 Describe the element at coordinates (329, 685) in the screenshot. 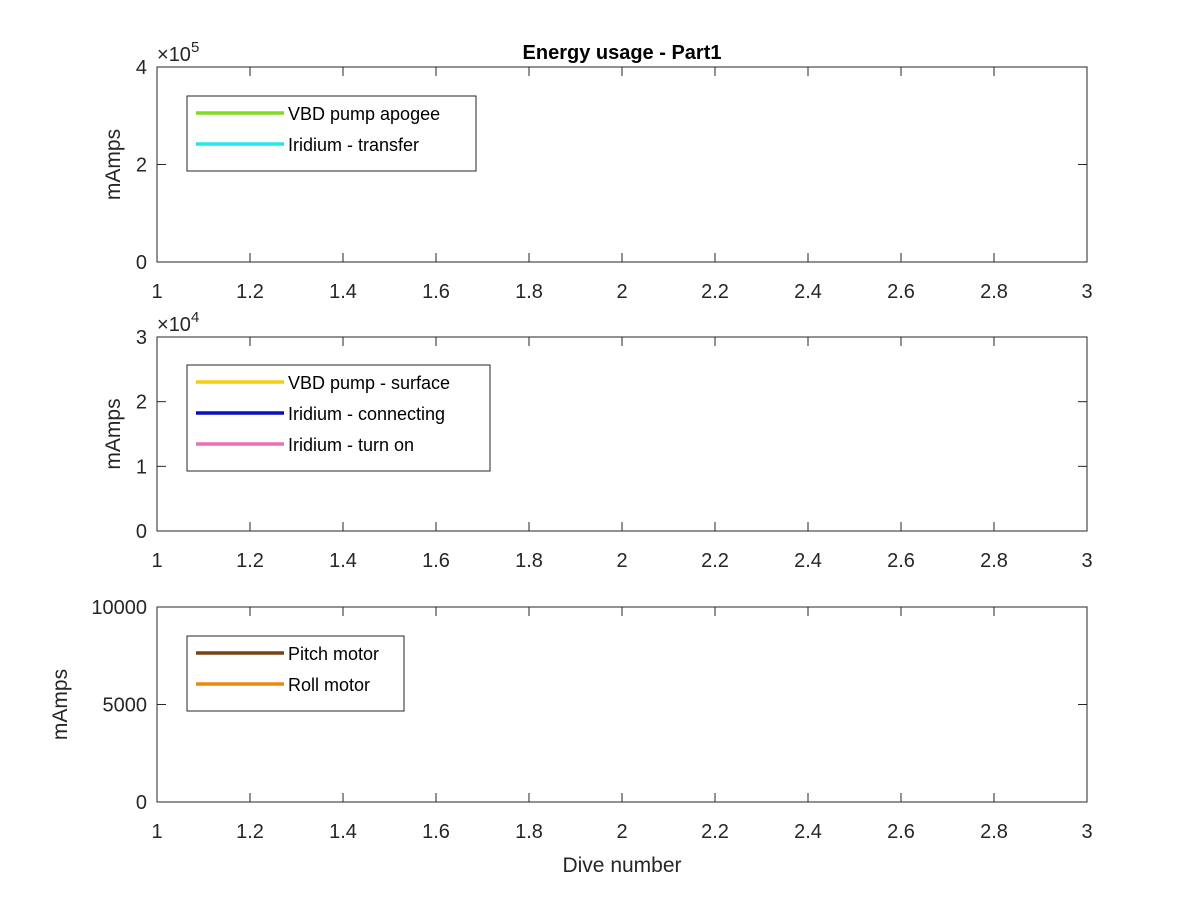

I see `legend-entry: Roll motor` at that location.